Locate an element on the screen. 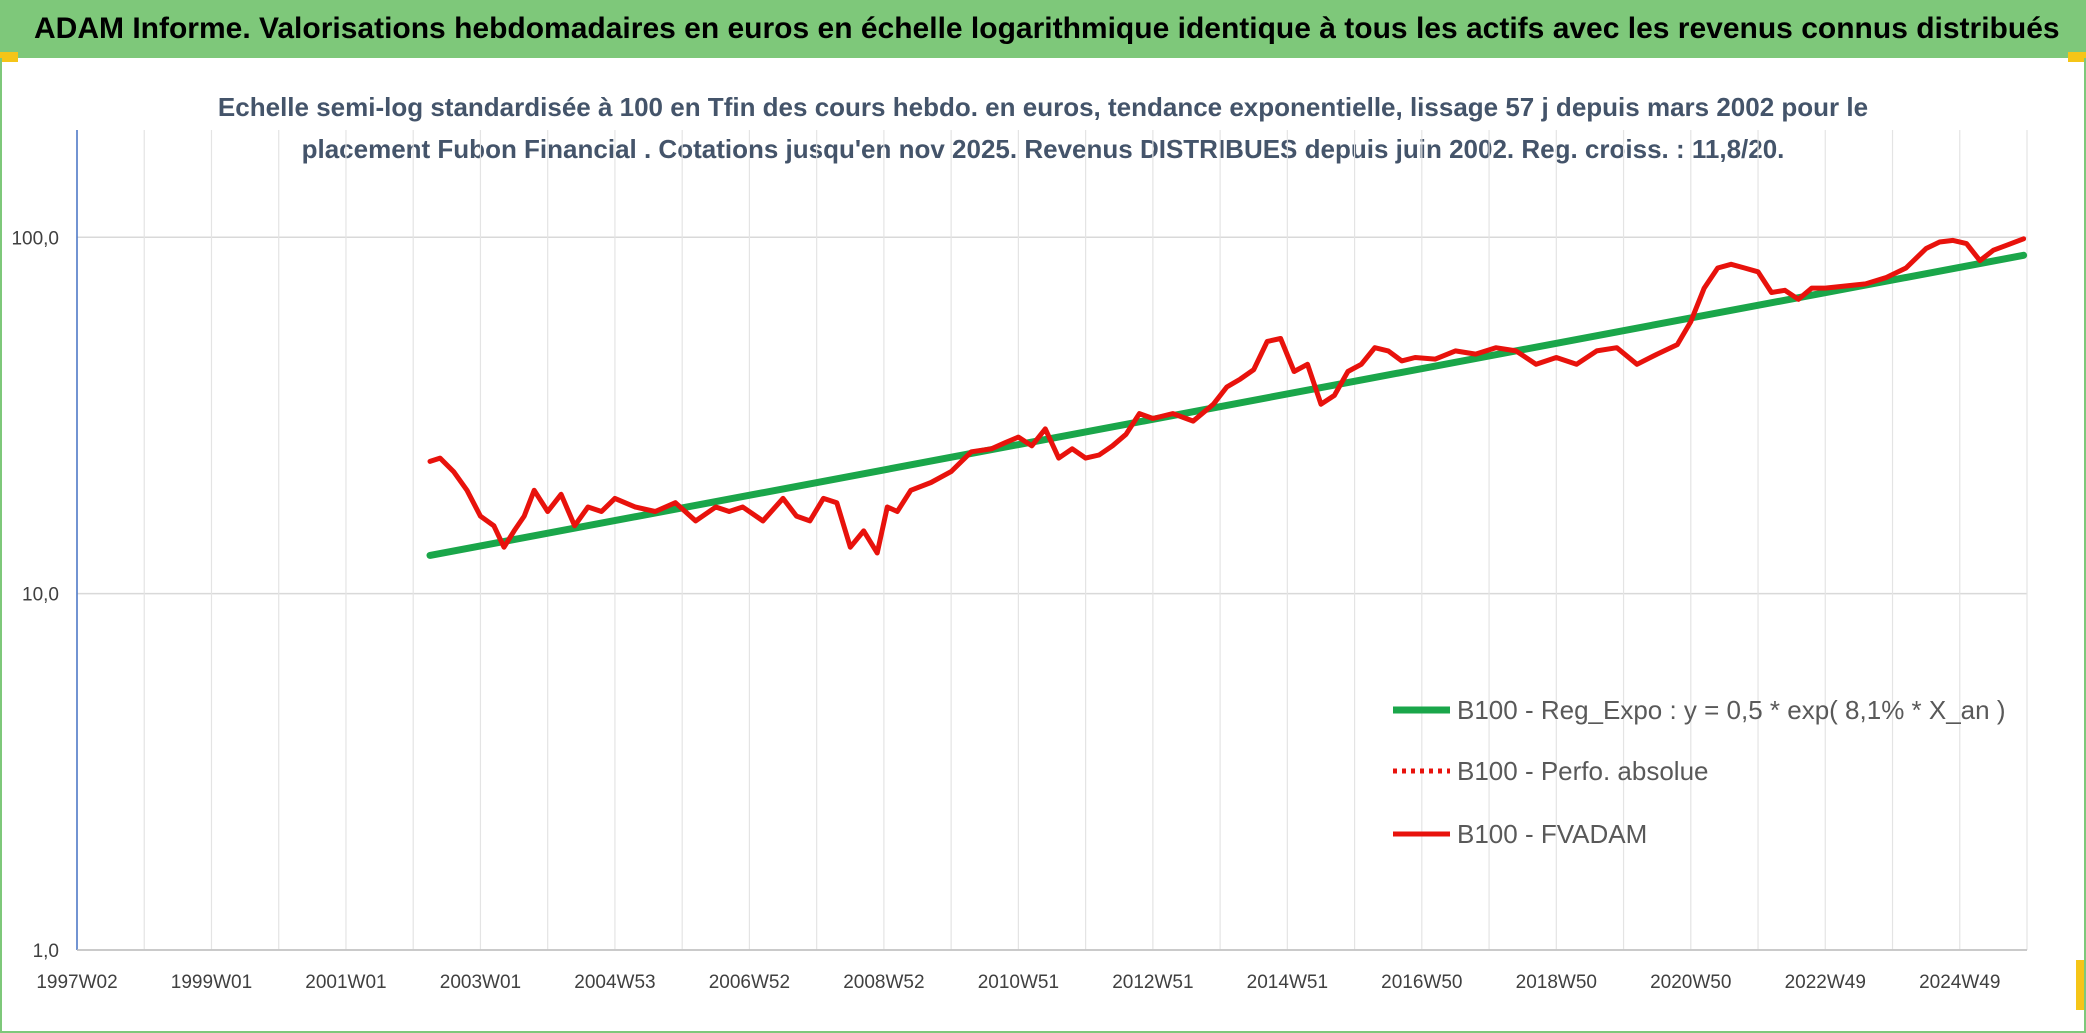 This screenshot has width=2086, height=1033. y-tick-label: 10,0 is located at coordinates (40, 595).